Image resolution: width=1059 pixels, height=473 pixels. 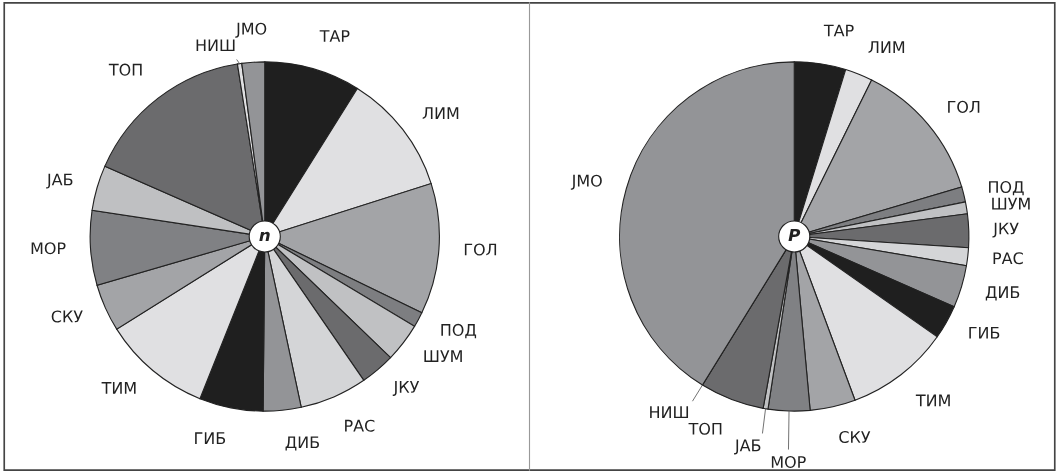 I want to click on text: P, so click(x=794, y=235).